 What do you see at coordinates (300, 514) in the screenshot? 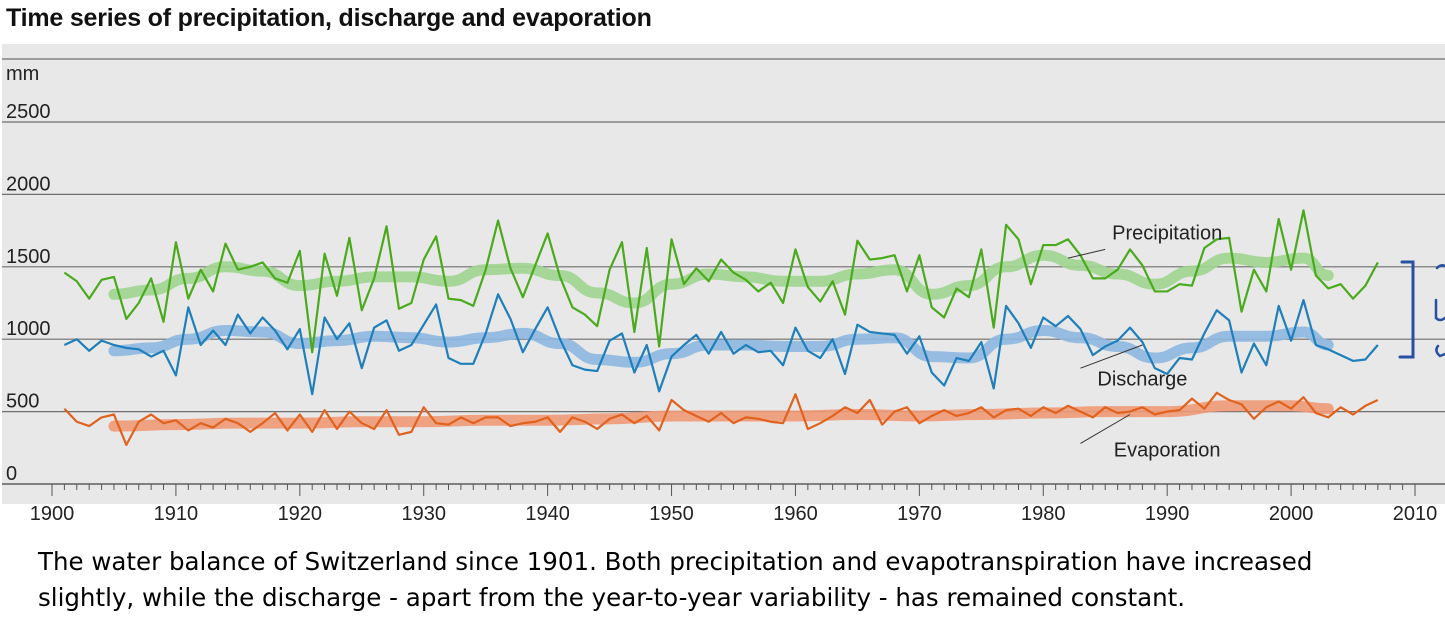
I see `x-tick-label-1920: 1920` at bounding box center [300, 514].